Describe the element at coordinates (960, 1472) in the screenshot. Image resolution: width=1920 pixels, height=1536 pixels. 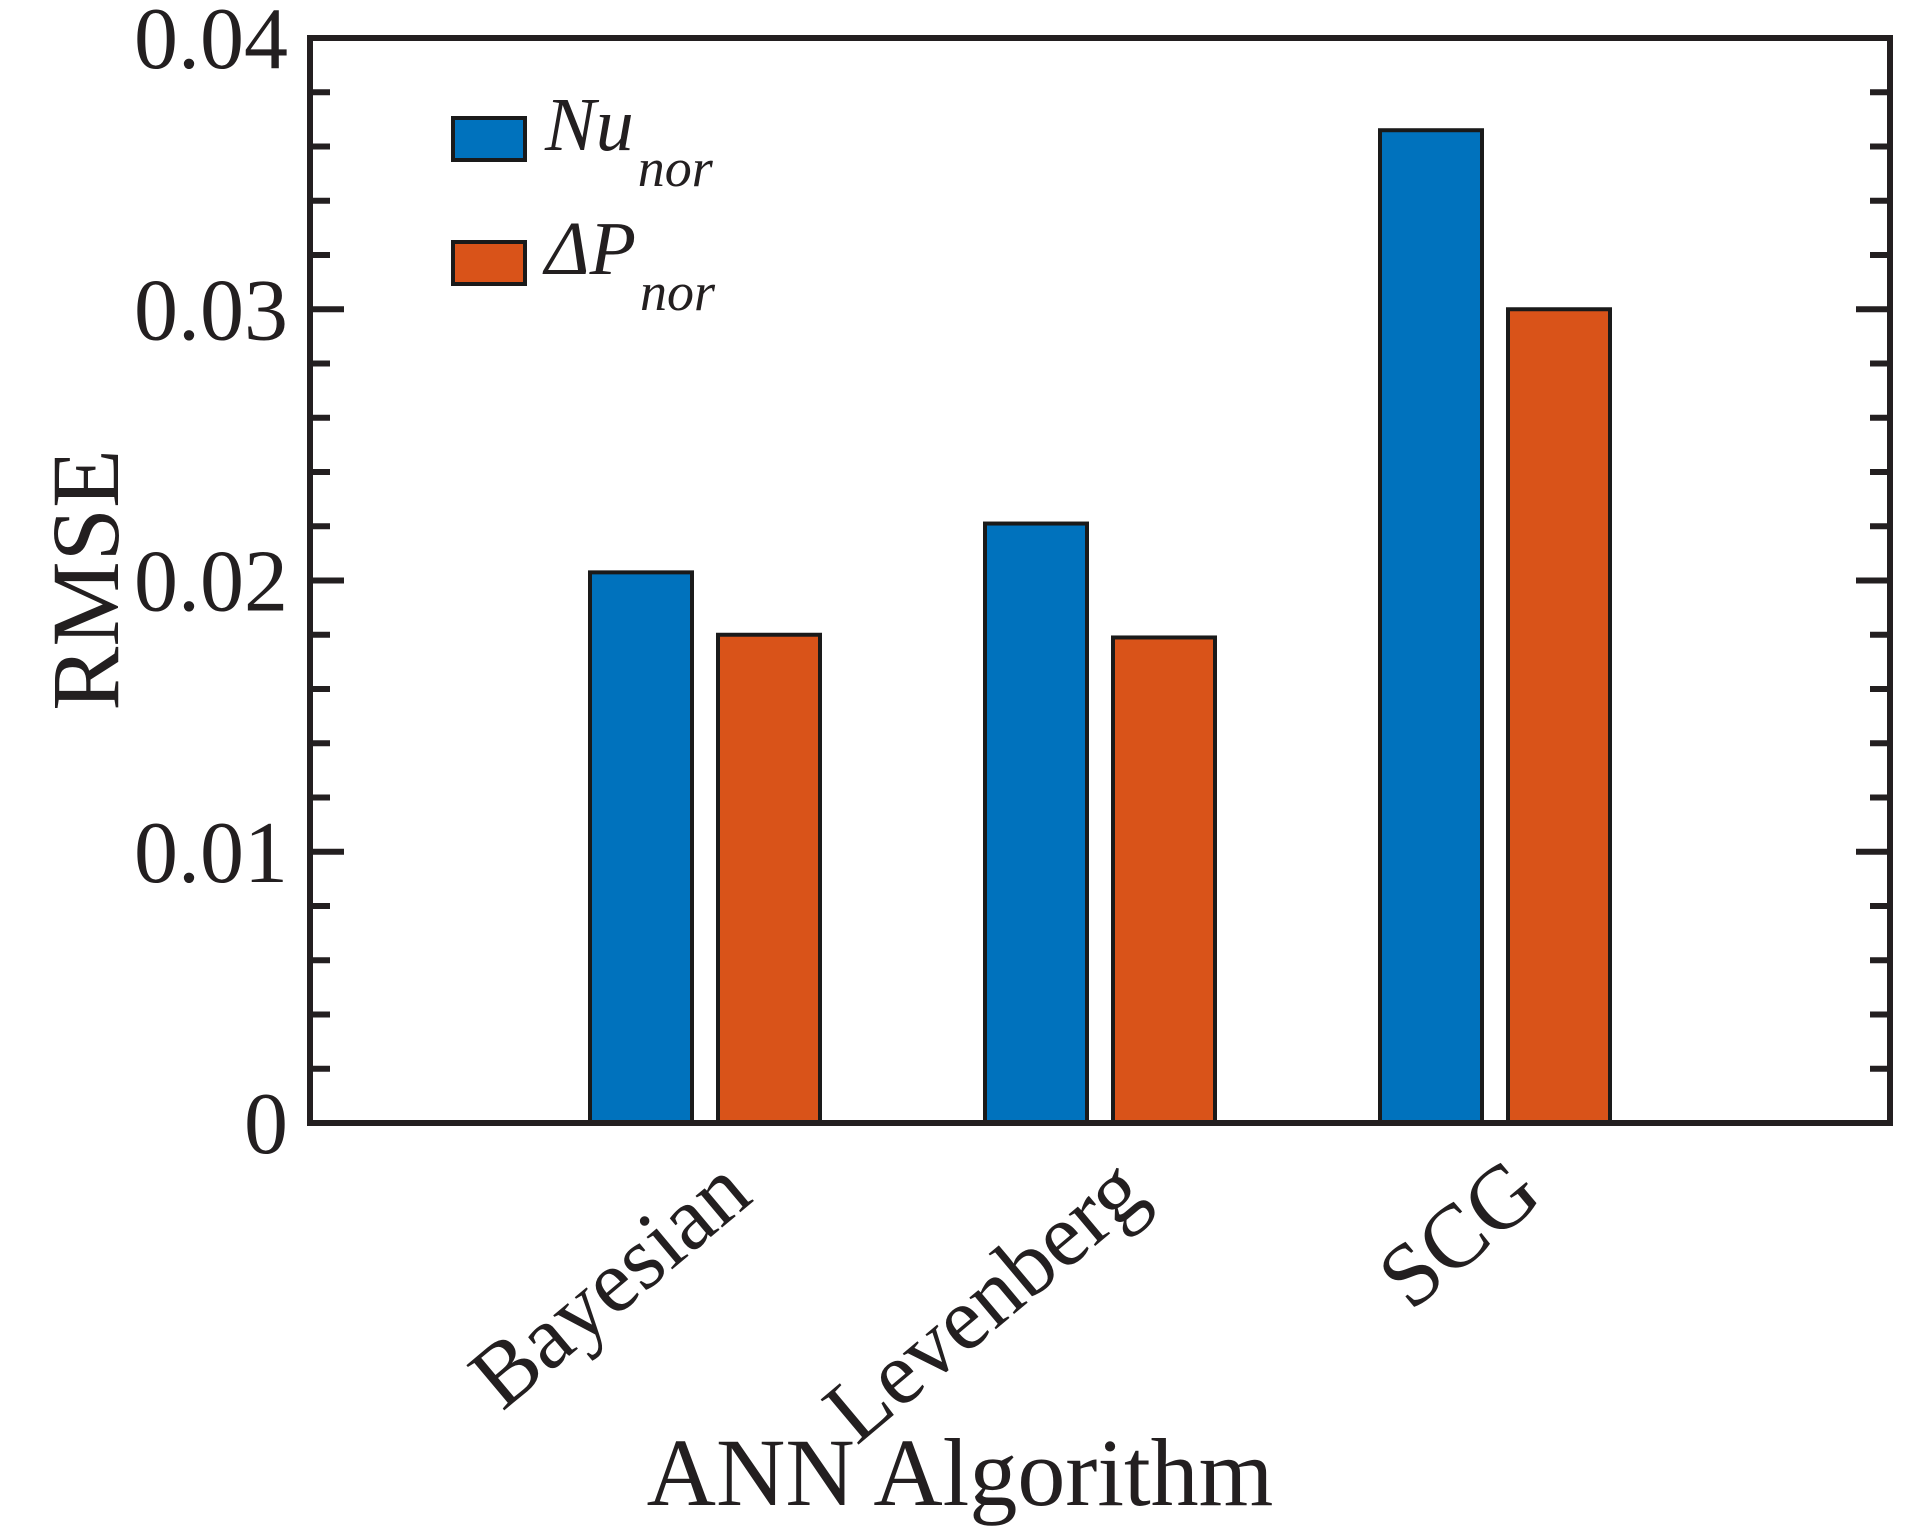
I see `x-axis-title: ANN Algorithm` at that location.